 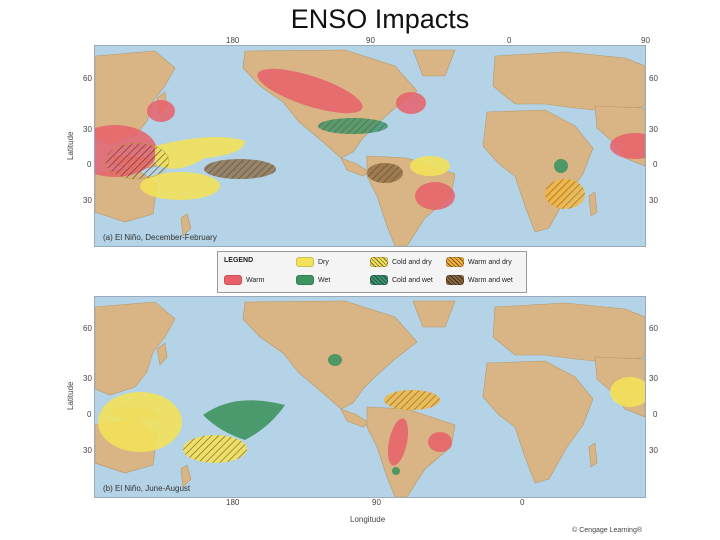 I want to click on top-lon-label: 0, so click(x=509, y=40).